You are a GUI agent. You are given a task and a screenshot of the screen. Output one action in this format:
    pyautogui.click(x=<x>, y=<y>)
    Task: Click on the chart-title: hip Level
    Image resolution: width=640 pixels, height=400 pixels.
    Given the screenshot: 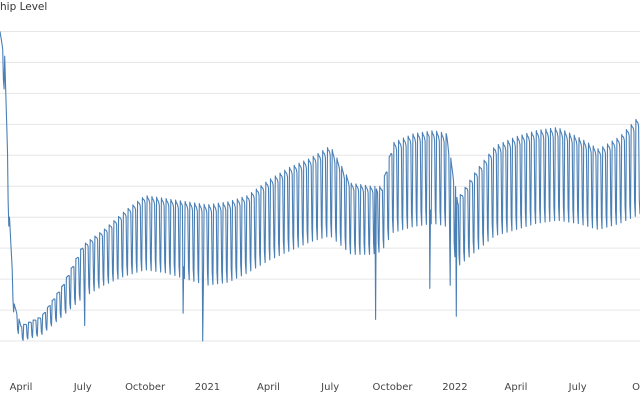 What is the action you would take?
    pyautogui.click(x=23, y=7)
    